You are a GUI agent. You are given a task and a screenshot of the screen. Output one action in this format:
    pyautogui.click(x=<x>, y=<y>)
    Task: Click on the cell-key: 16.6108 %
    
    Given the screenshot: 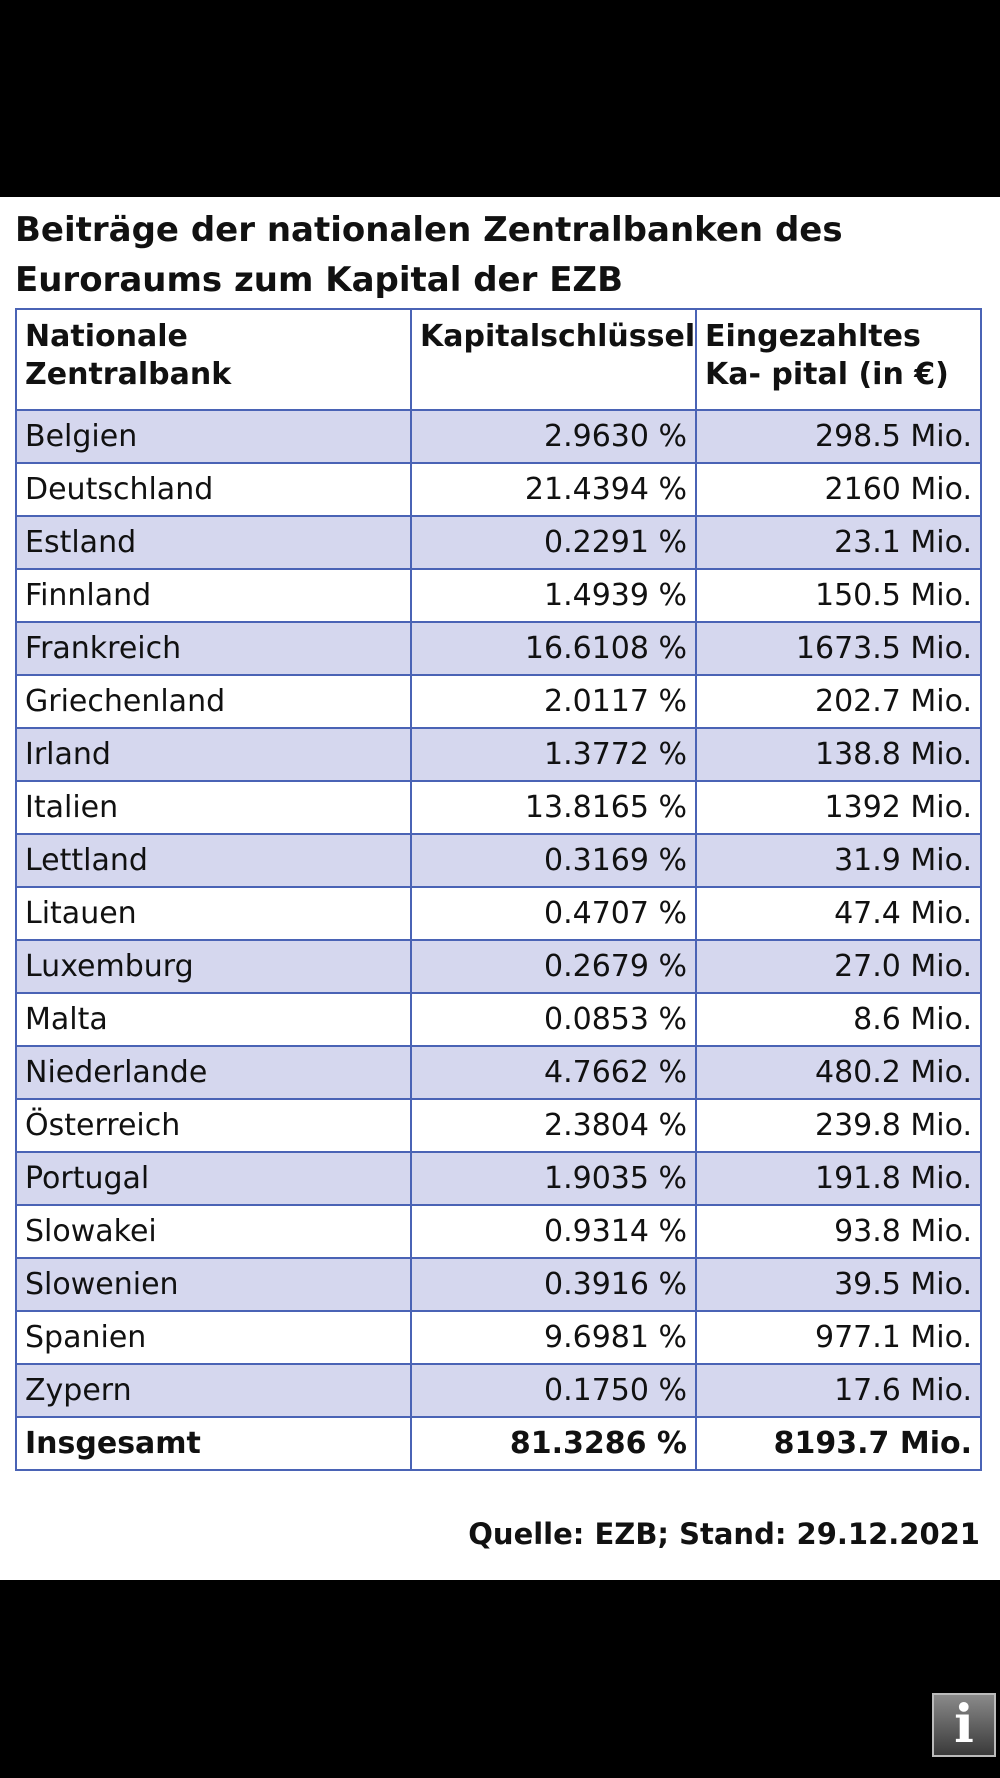 What is the action you would take?
    pyautogui.click(x=553, y=648)
    